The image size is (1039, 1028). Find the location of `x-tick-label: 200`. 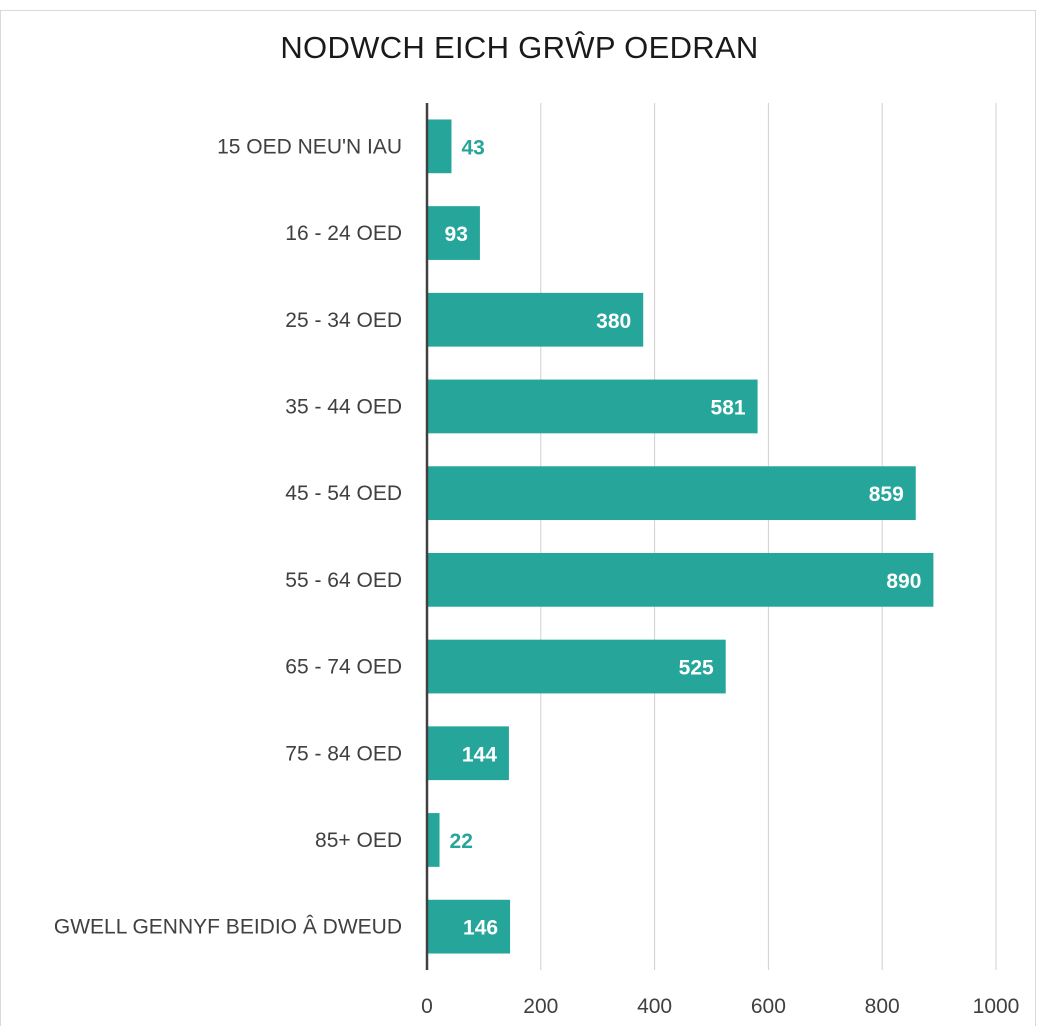

x-tick-label: 200 is located at coordinates (540, 1006).